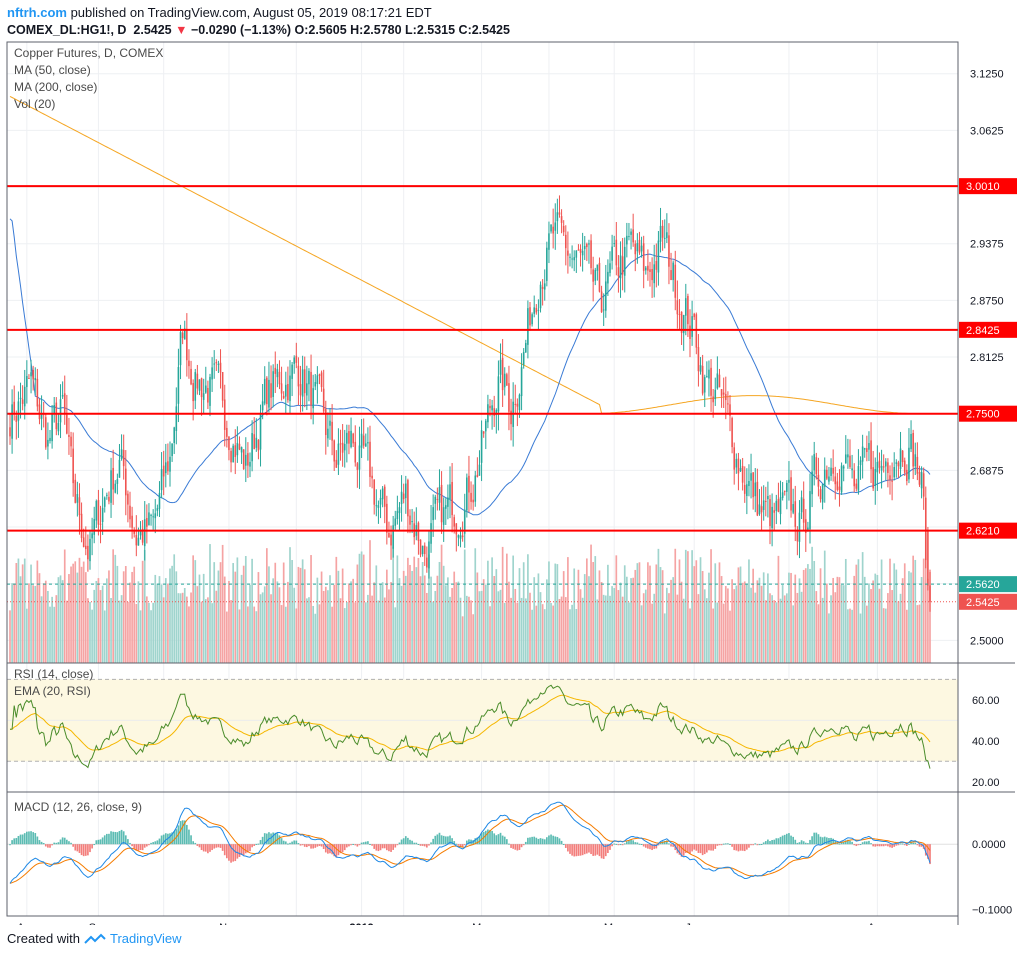 The width and height of the screenshot is (1023, 956). Describe the element at coordinates (67, 30) in the screenshot. I see `symbol-label: COMEX_DL:HG1!, D` at that location.